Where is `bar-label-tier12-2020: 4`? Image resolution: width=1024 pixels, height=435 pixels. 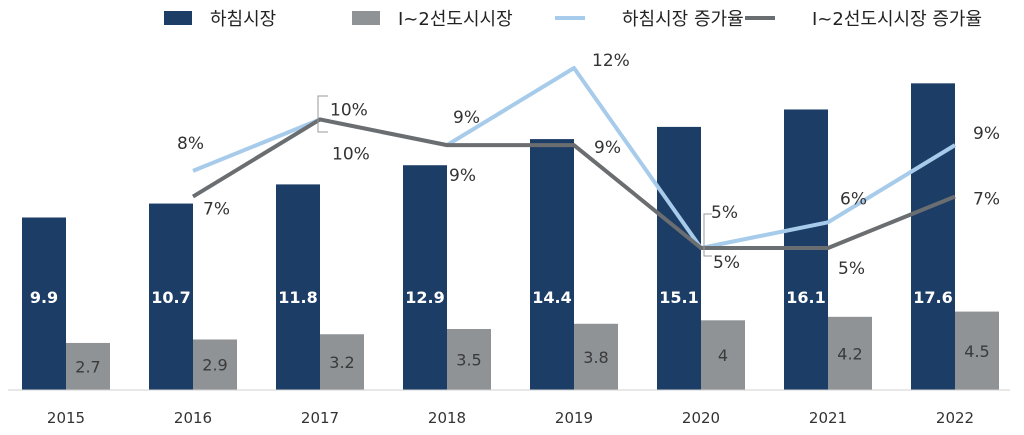 bar-label-tier12-2020: 4 is located at coordinates (723, 355).